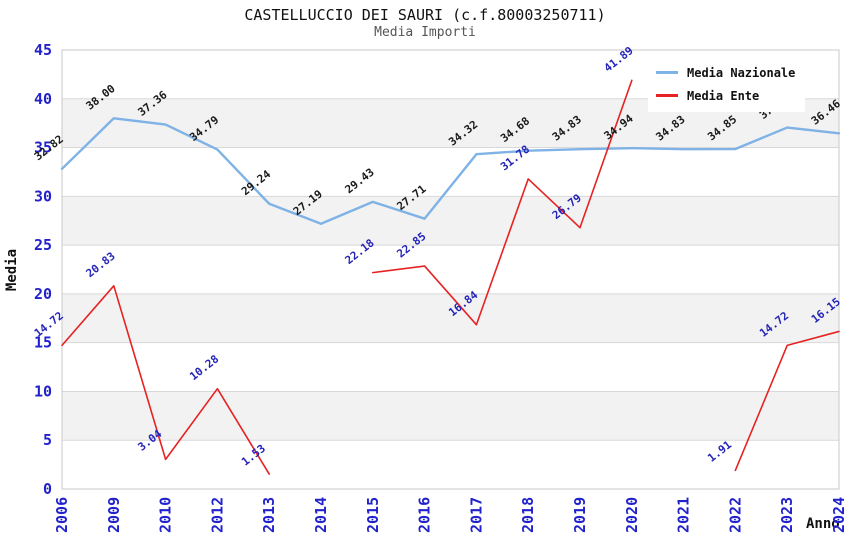  I want to click on legend-label-media-nazionale: Media Nazionale, so click(741, 72).